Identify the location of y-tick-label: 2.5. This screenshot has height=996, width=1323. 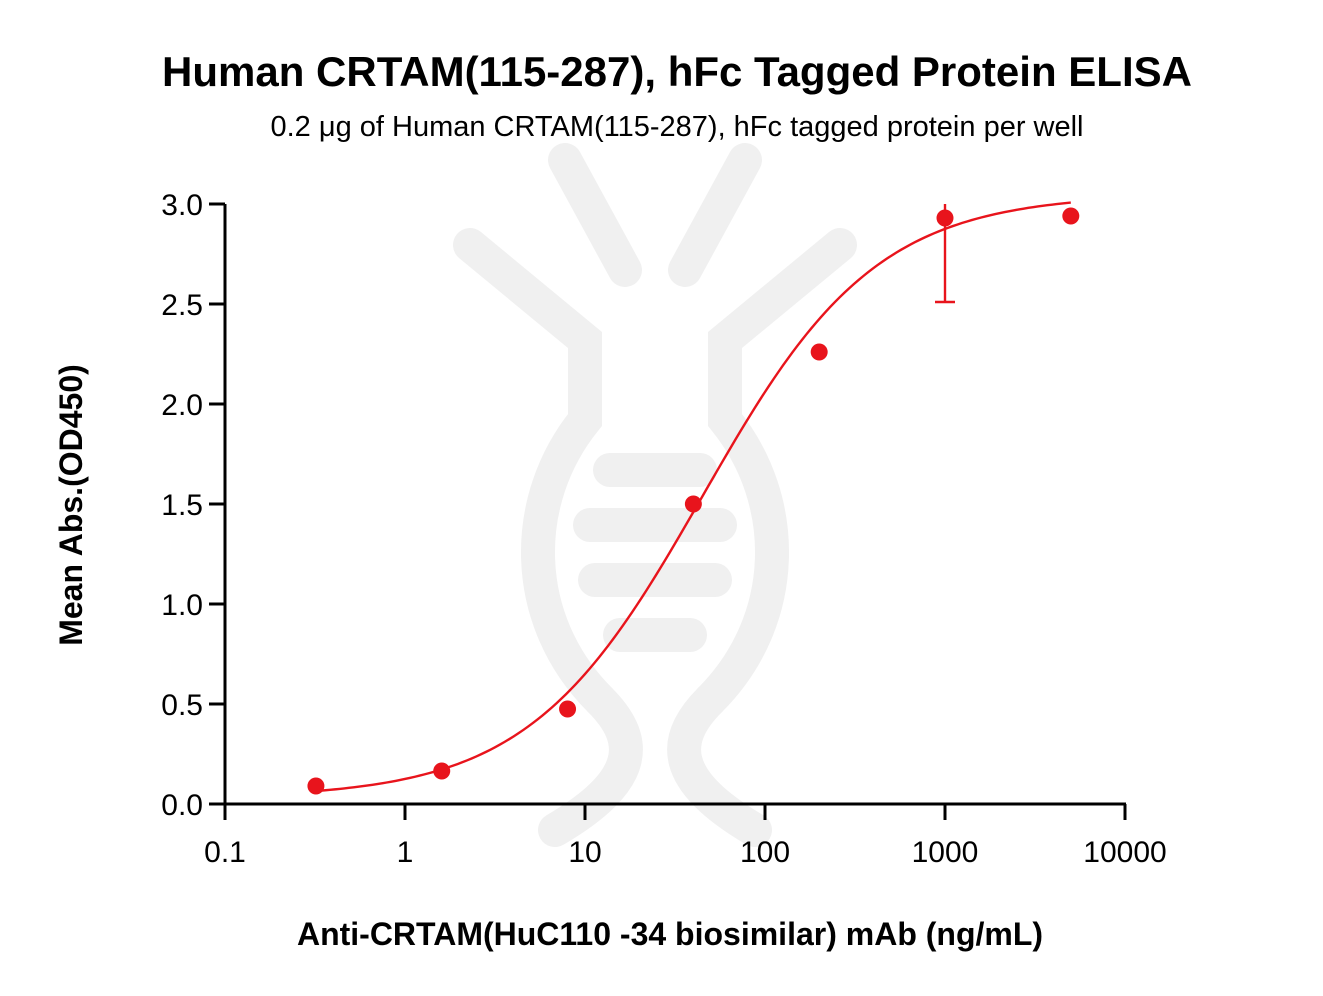
(182, 305).